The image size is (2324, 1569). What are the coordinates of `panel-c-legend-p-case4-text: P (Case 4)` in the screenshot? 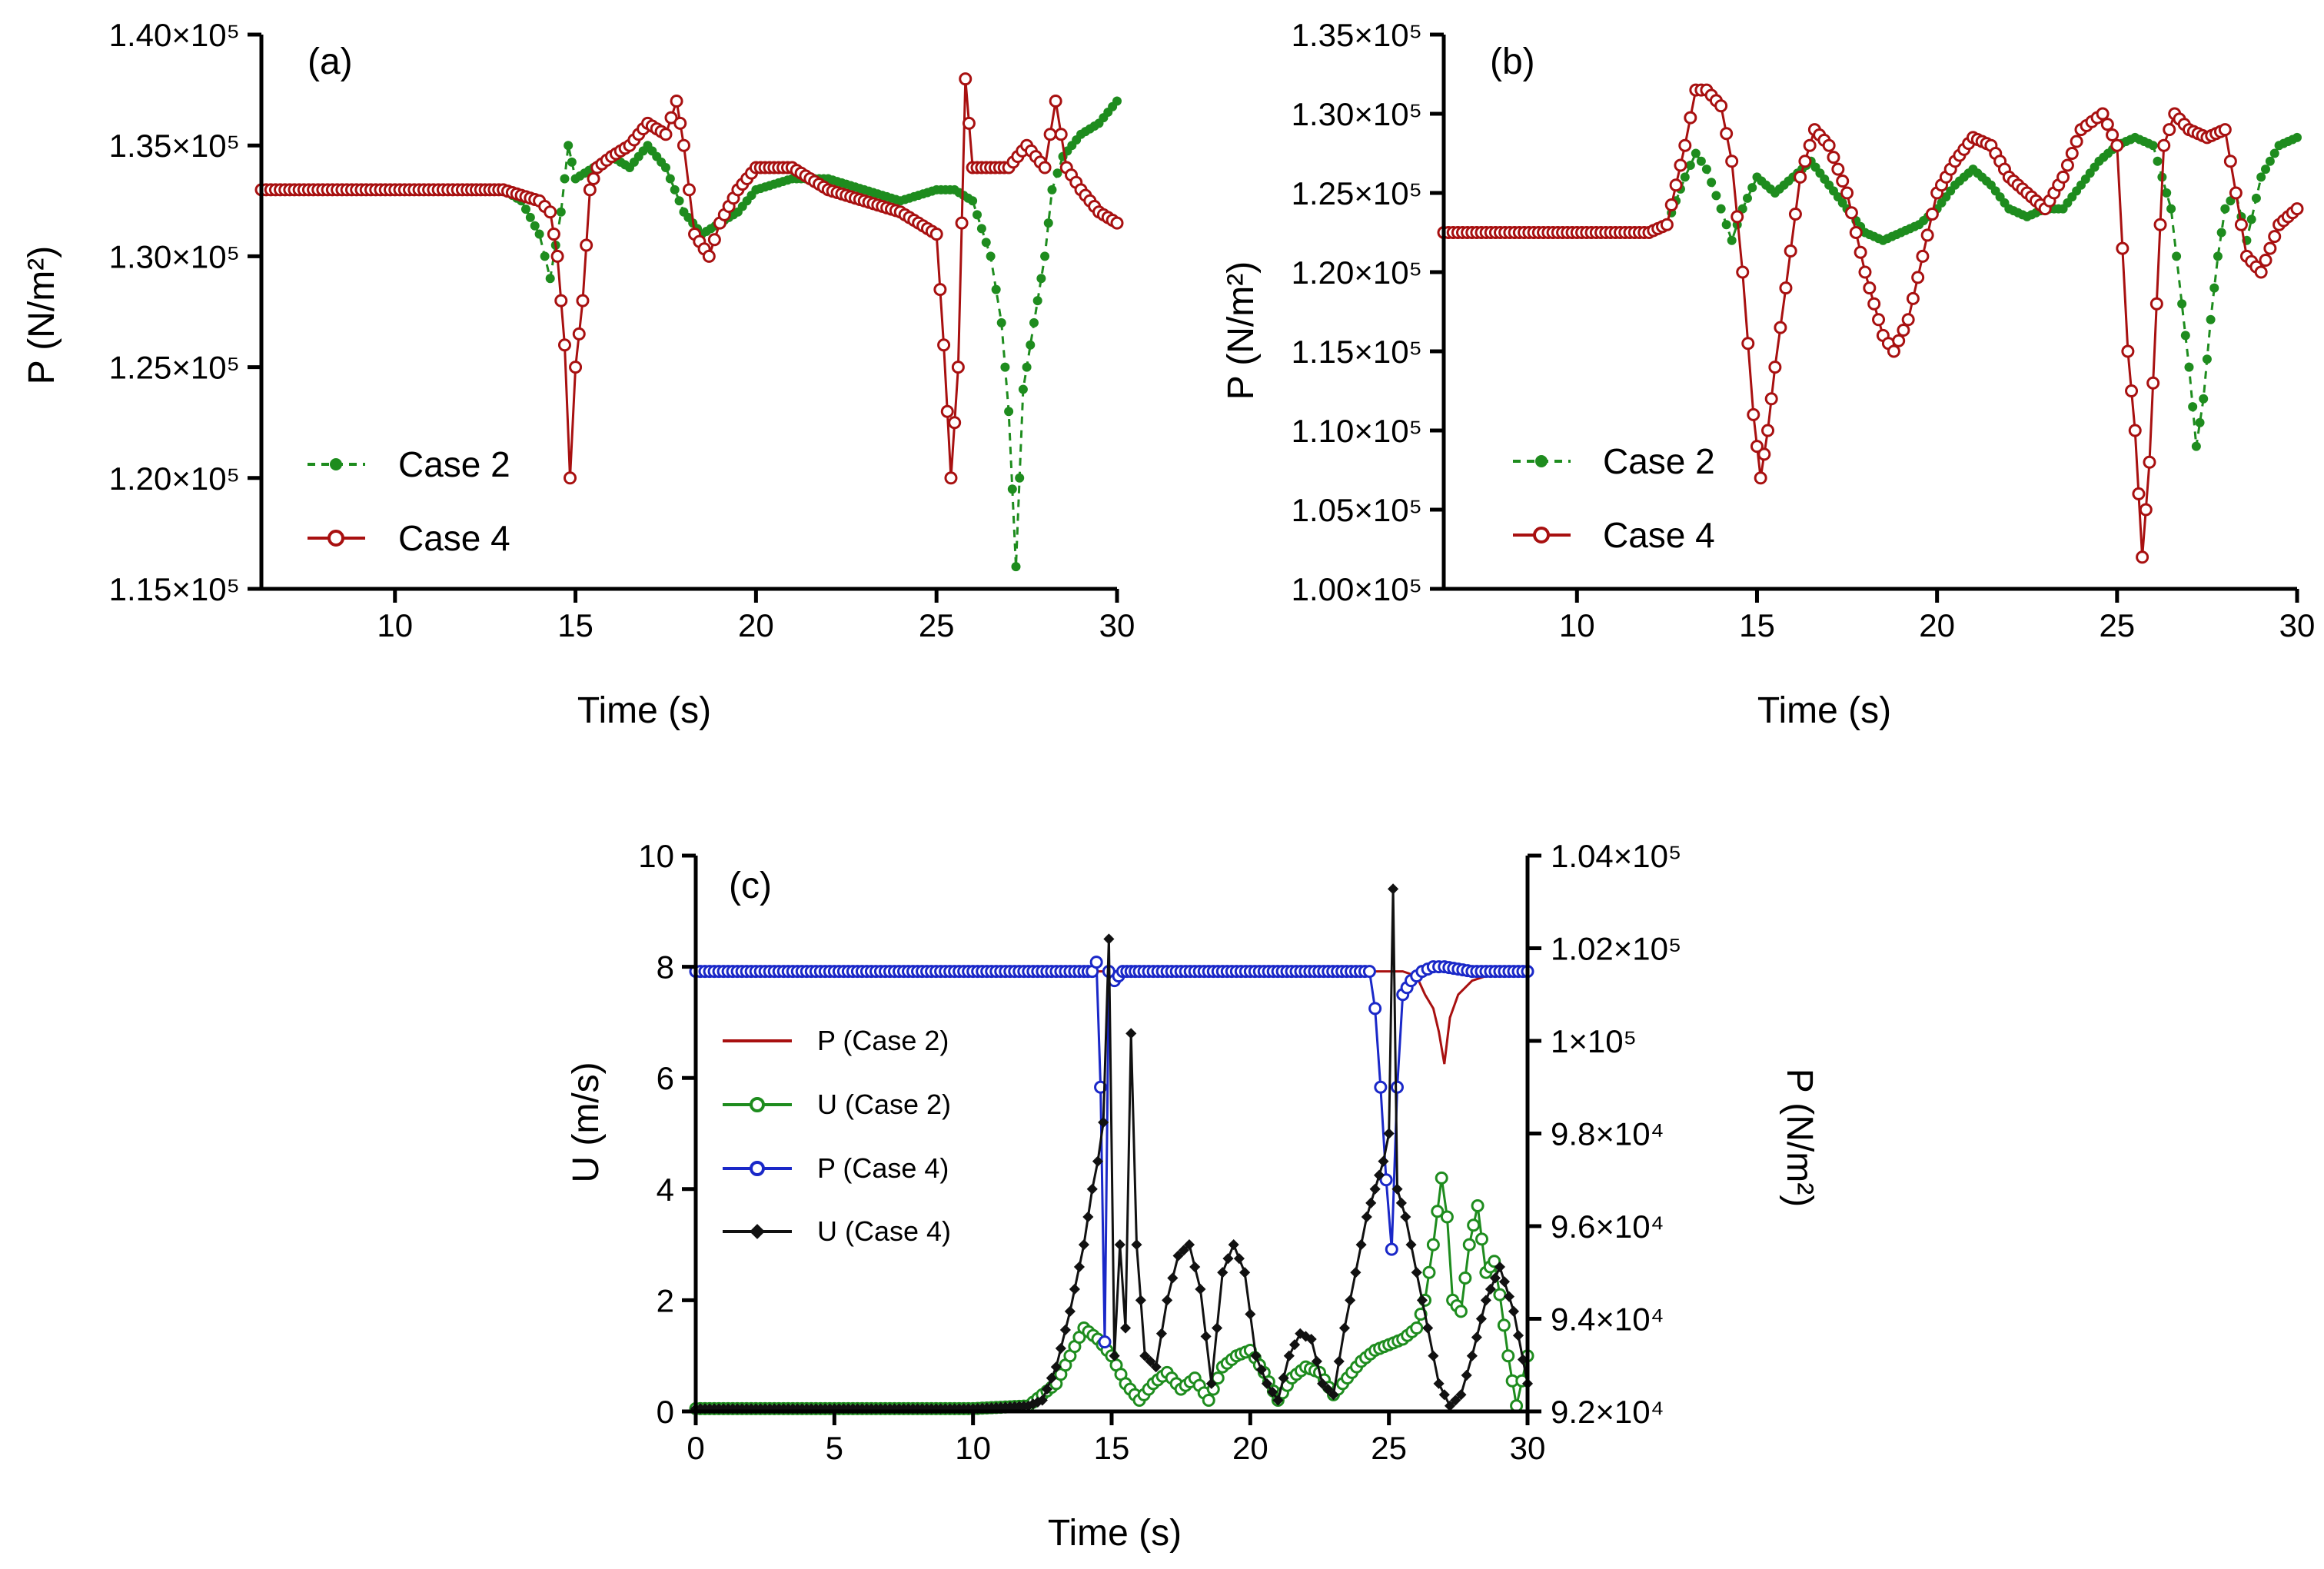 It's located at (883, 1168).